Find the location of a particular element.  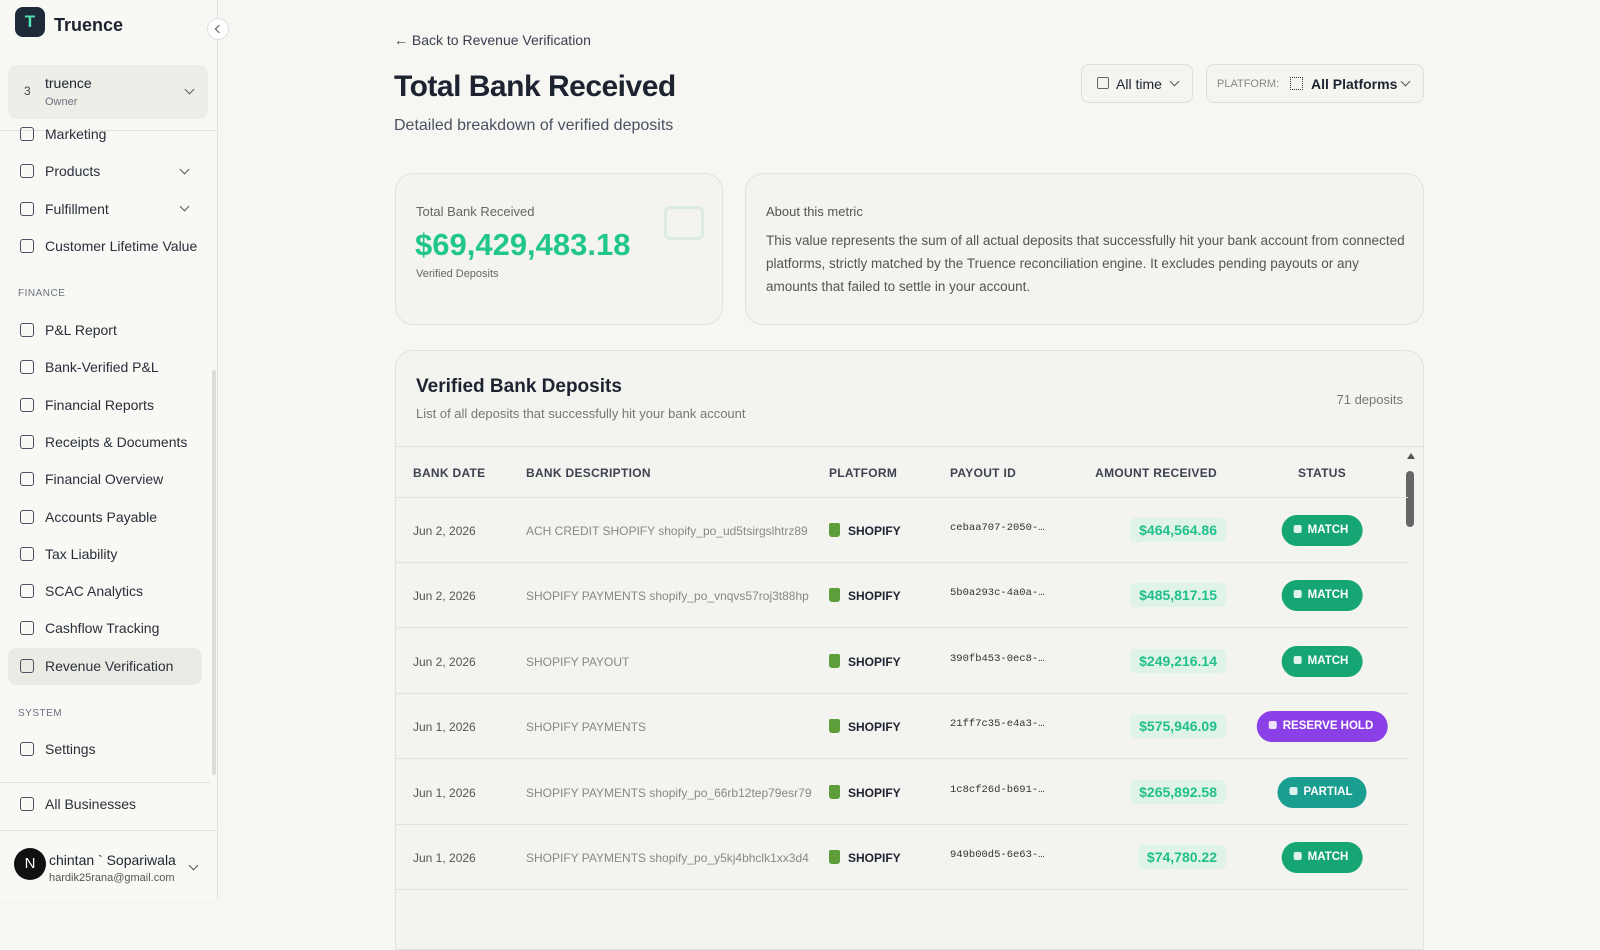

metric-label: Total Bank Received is located at coordinates (475, 211).